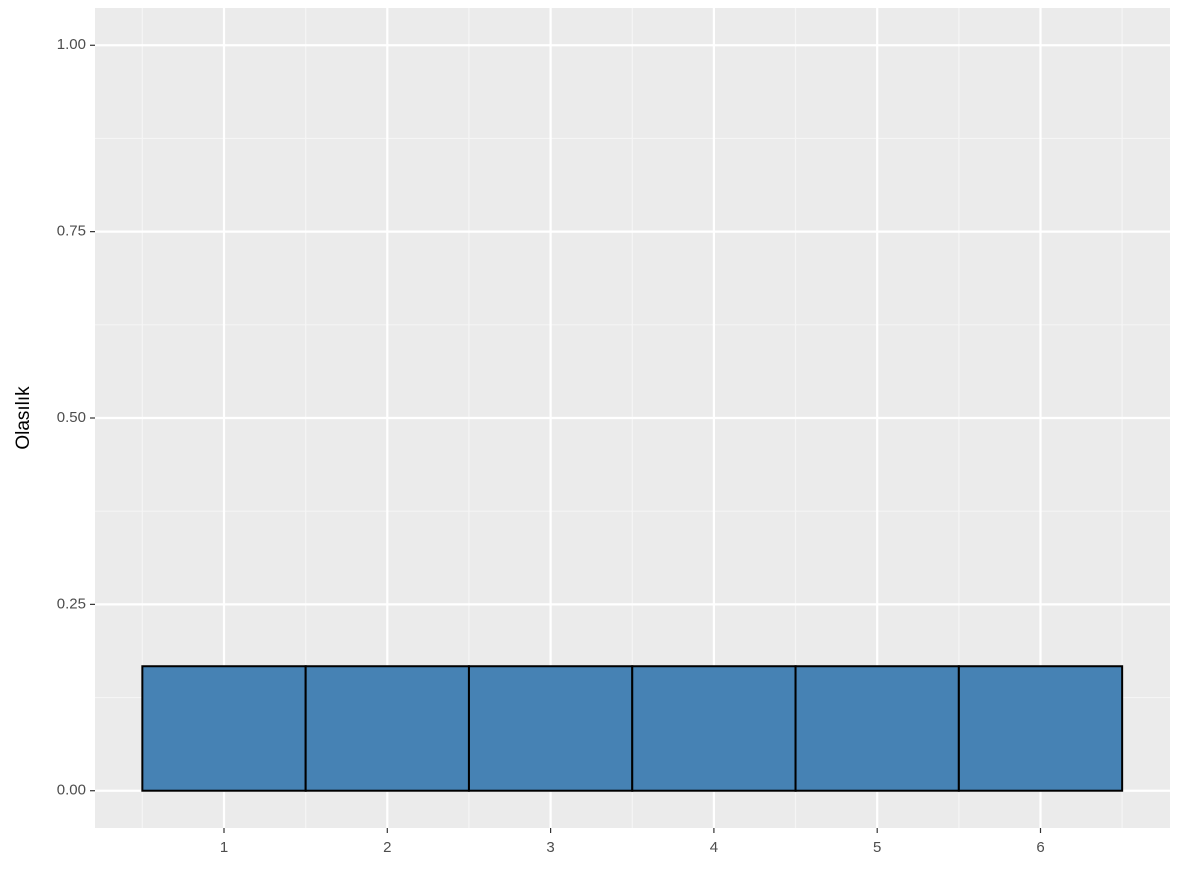 This screenshot has height=896, width=1184. I want to click on x-tick-label: 3, so click(550, 847).